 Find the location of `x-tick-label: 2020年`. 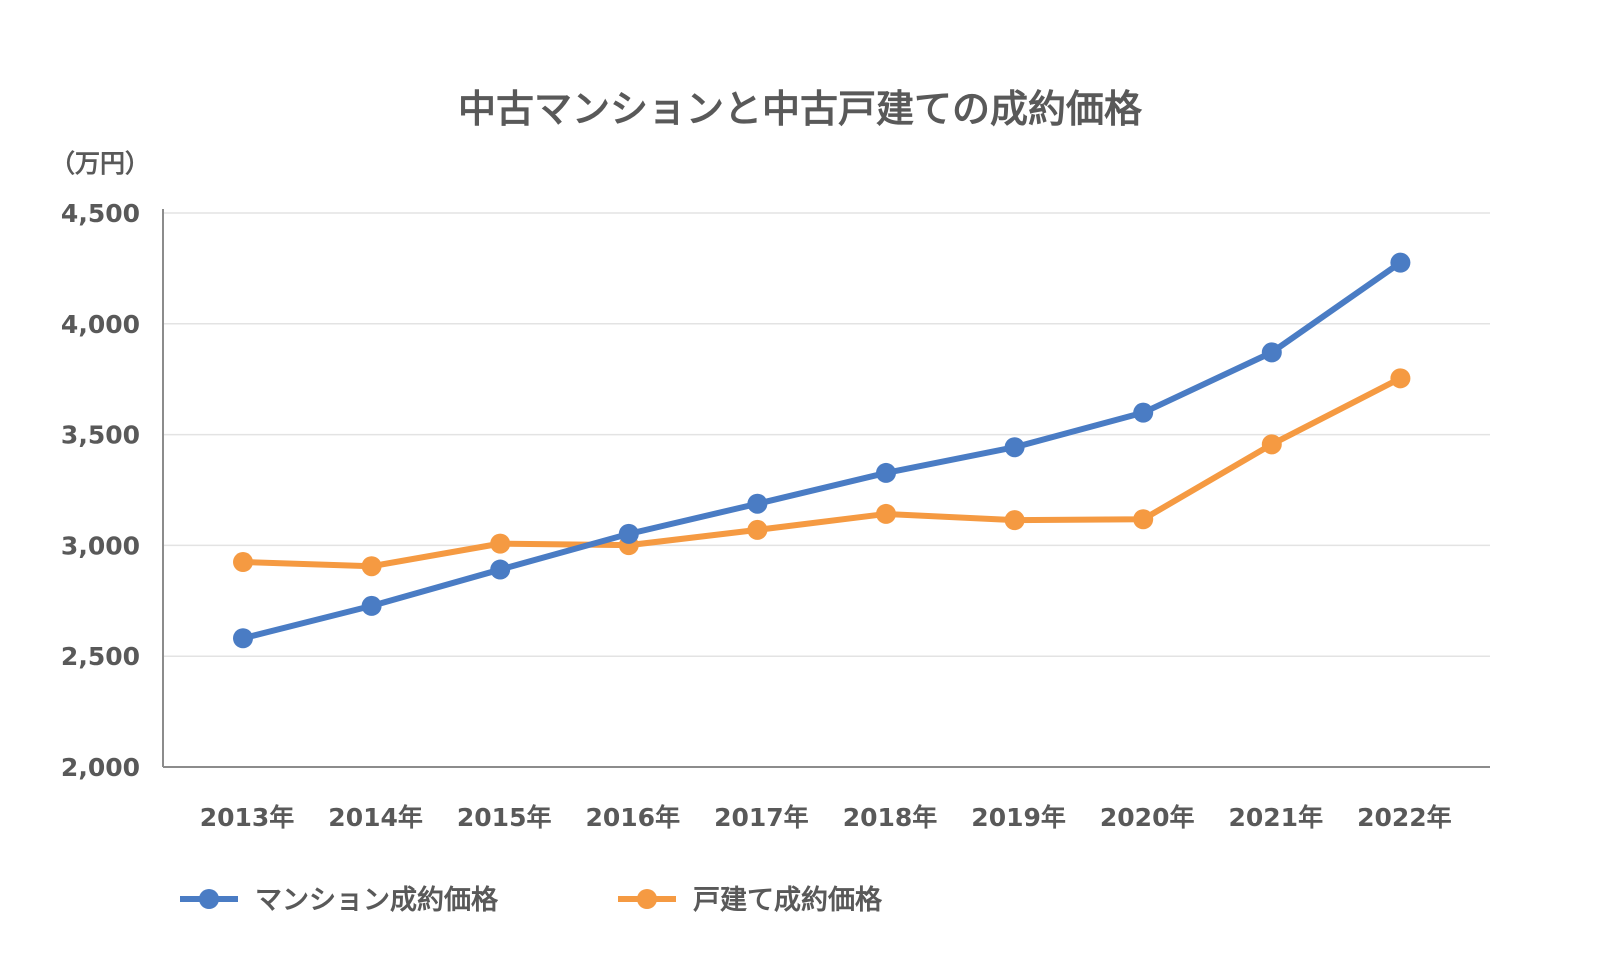

x-tick-label: 2020年 is located at coordinates (1147, 817).